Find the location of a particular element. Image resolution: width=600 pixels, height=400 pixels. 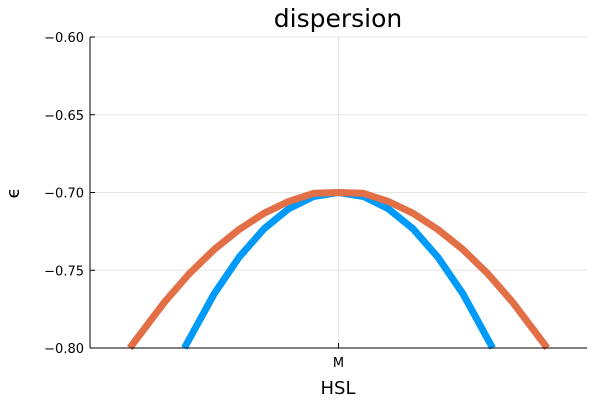

y-tick-label: −0.70 is located at coordinates (64, 194).